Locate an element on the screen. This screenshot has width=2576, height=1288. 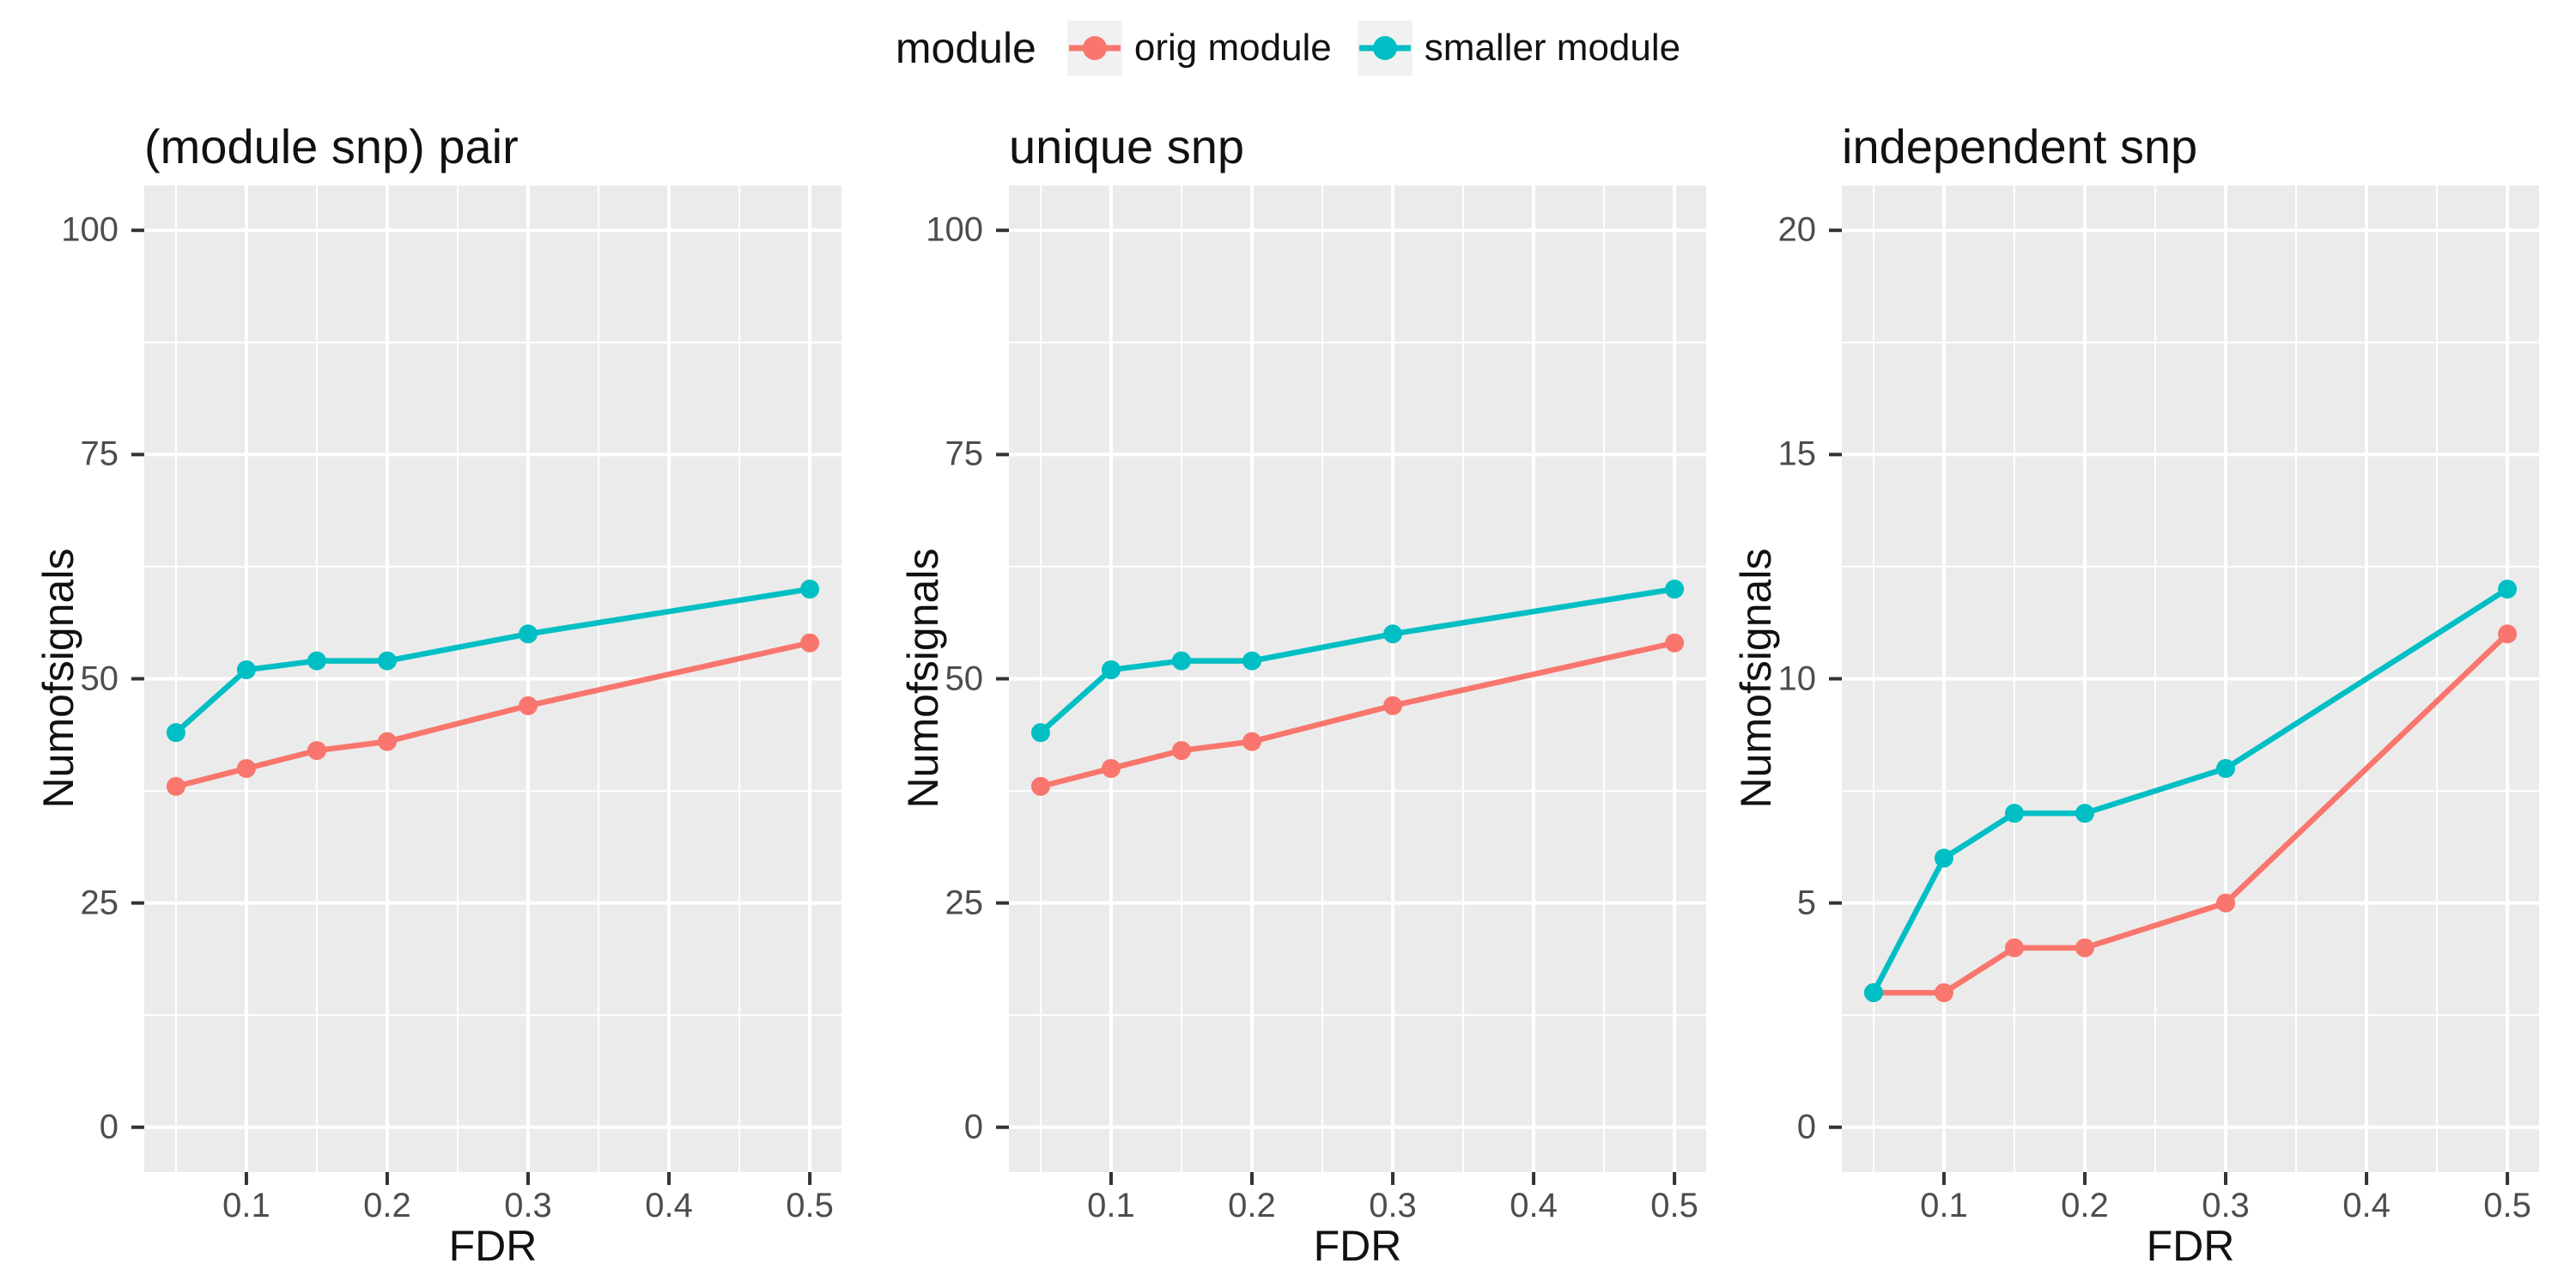
legend-label: smaller module is located at coordinates (1553, 48).